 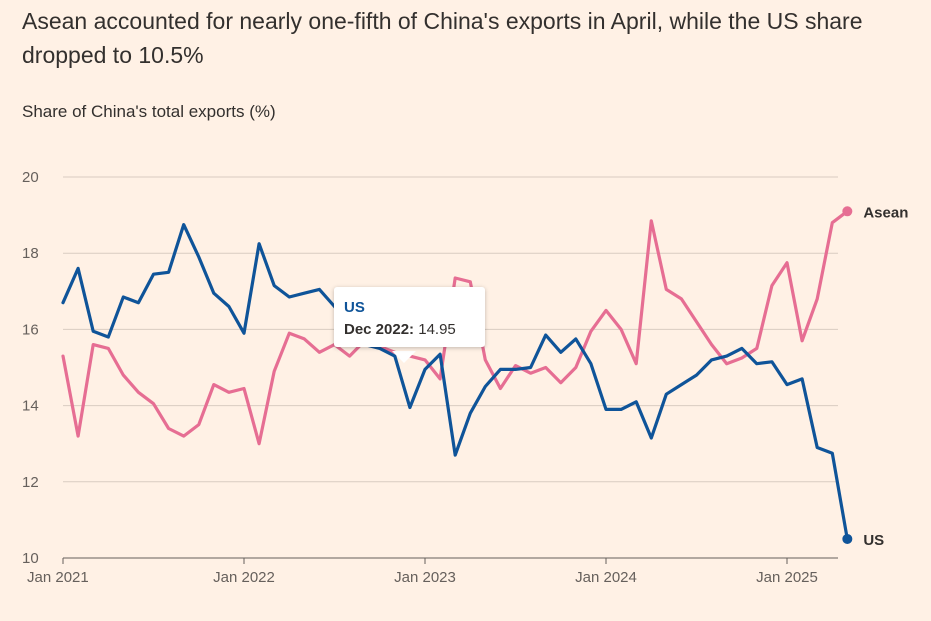 I want to click on series-label-asean: Asean, so click(x=885, y=212).